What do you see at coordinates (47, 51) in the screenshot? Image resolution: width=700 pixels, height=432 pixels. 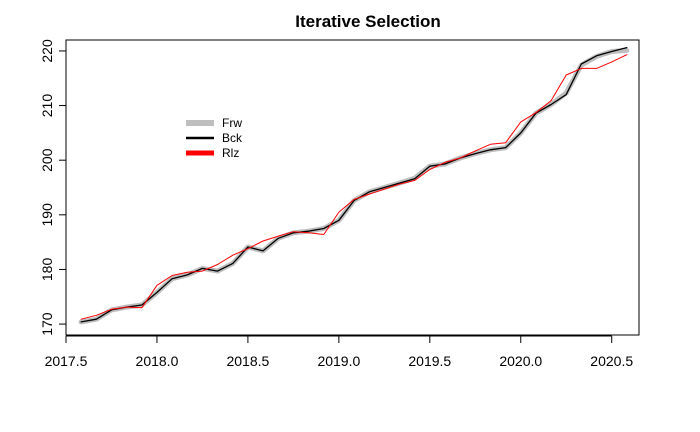 I see `y-tick-label: 220` at bounding box center [47, 51].